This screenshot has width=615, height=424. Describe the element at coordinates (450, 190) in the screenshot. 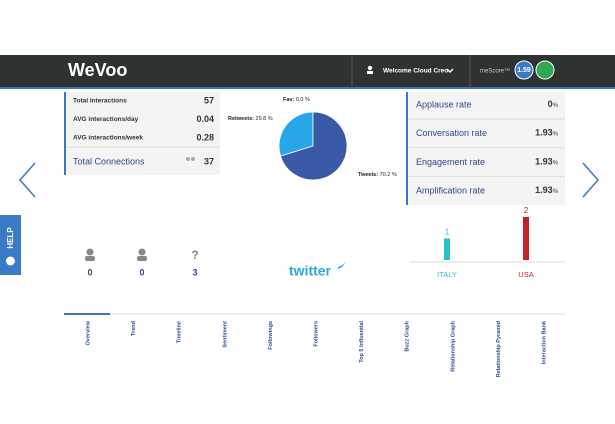

I see `rate-label: Amplification rate` at that location.